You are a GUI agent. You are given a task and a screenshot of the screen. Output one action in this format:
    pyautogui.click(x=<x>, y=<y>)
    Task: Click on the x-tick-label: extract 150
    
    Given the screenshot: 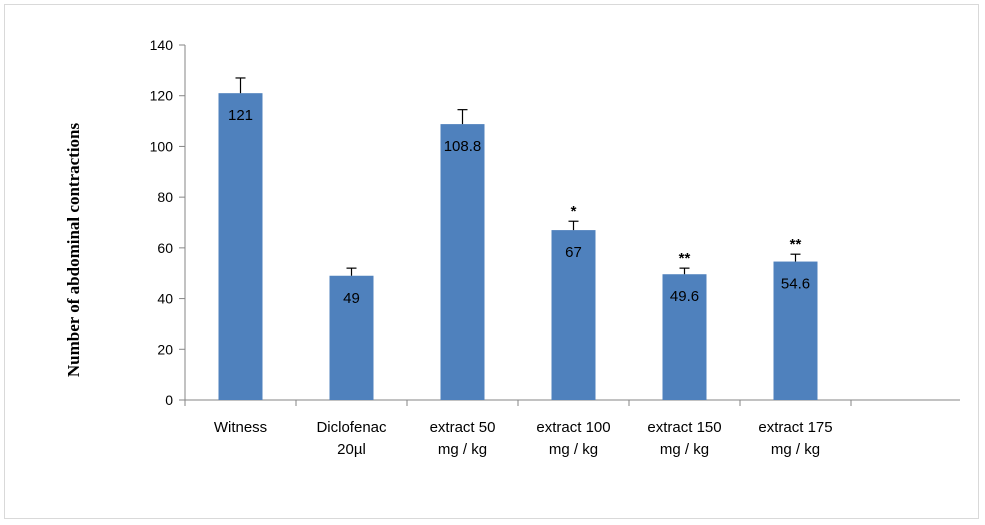 What is the action you would take?
    pyautogui.click(x=684, y=427)
    